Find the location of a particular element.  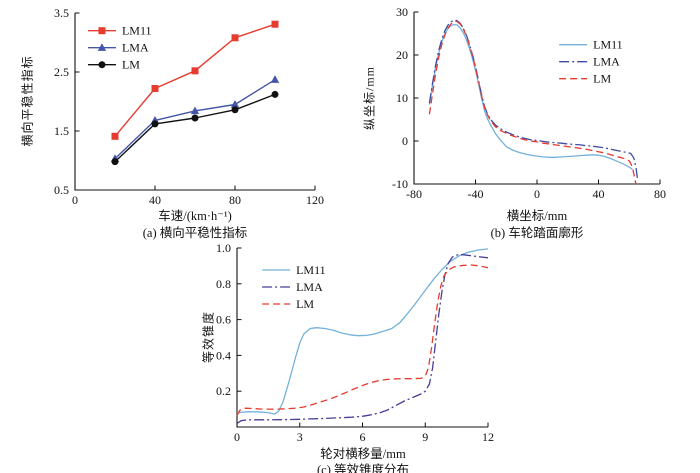

chart-c-caption: (c) 等效锥度分布 is located at coordinates (363, 468).